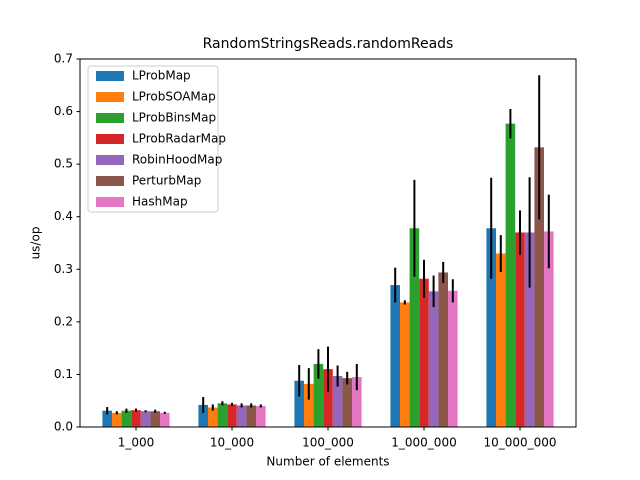 The height and width of the screenshot is (480, 640). What do you see at coordinates (63, 427) in the screenshot?
I see `y-tick-label: 0.0` at bounding box center [63, 427].